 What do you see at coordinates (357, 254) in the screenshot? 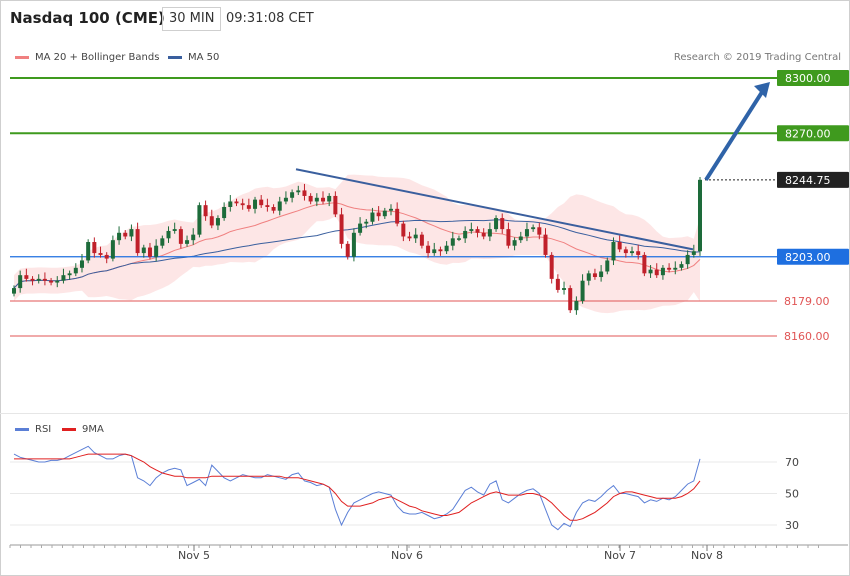
I see `ma50-line` at bounding box center [357, 254].